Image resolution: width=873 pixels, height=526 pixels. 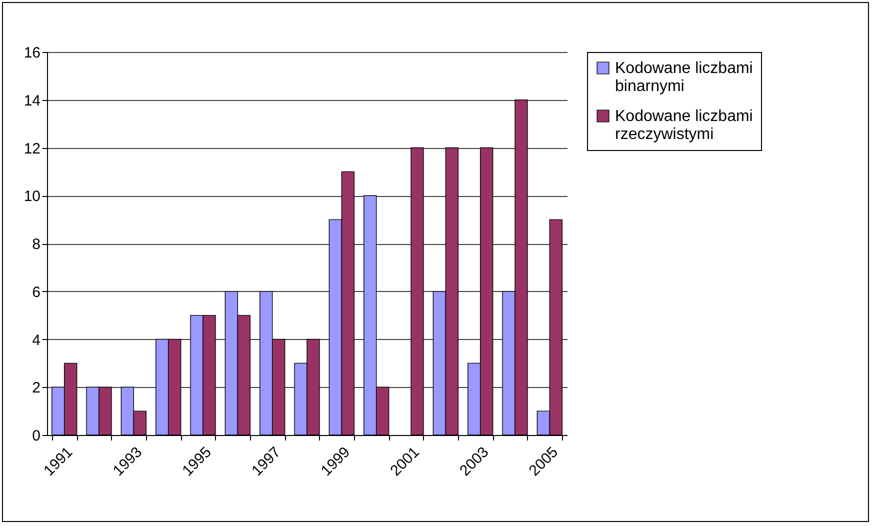 I want to click on y-tick-label: 8, so click(x=36, y=244).